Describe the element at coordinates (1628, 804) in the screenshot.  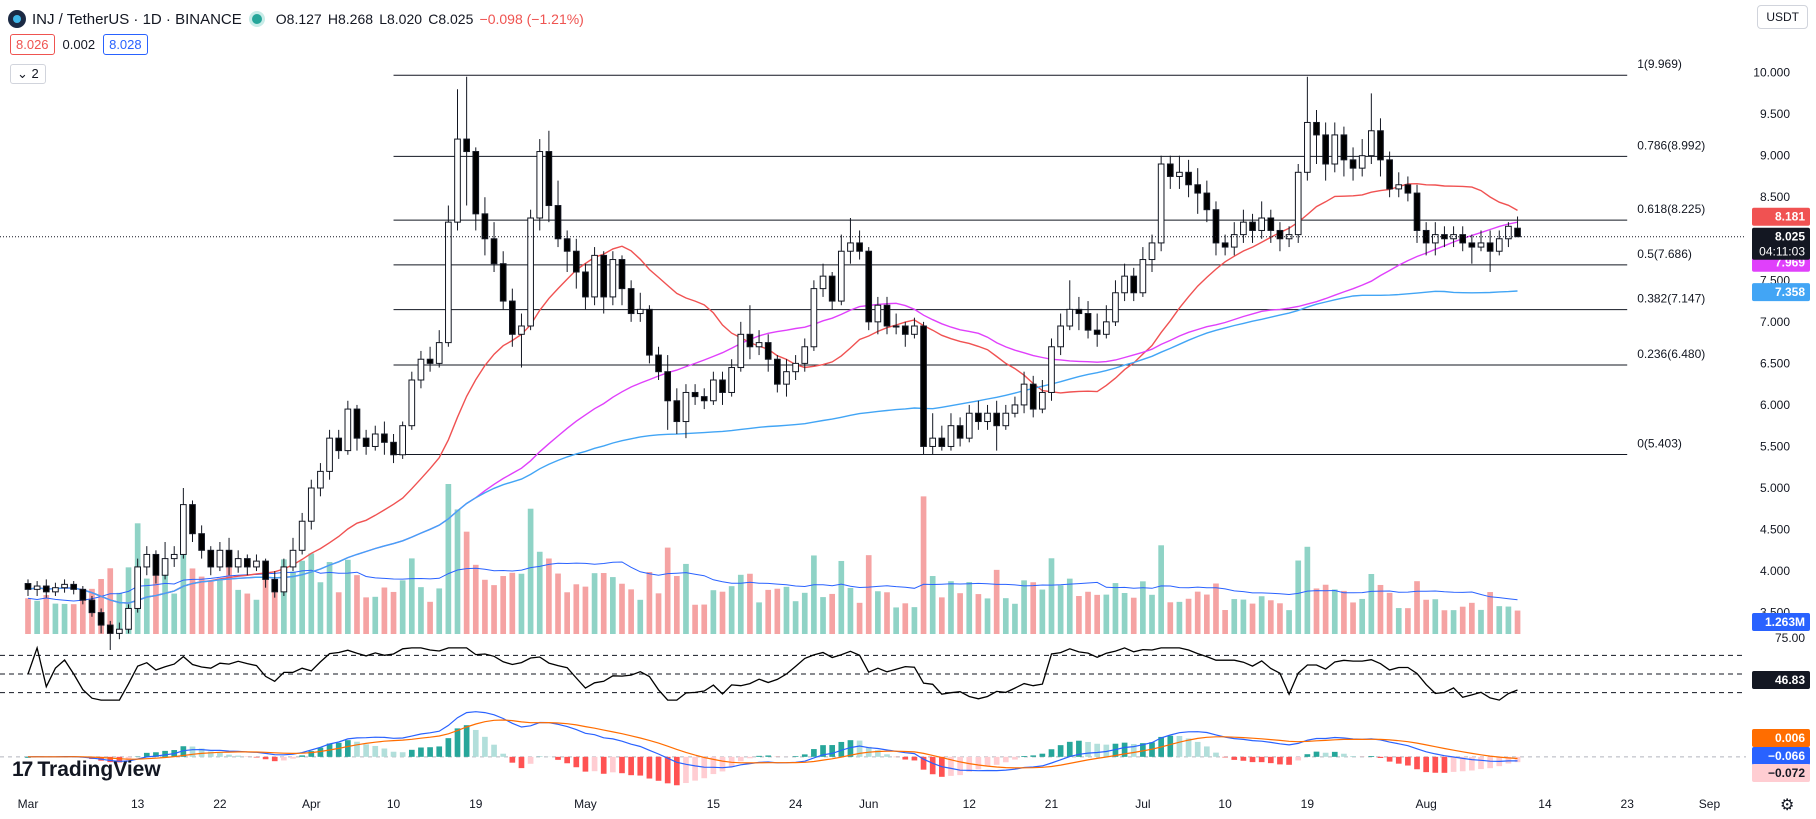
I see `date-tick-label: 23` at that location.